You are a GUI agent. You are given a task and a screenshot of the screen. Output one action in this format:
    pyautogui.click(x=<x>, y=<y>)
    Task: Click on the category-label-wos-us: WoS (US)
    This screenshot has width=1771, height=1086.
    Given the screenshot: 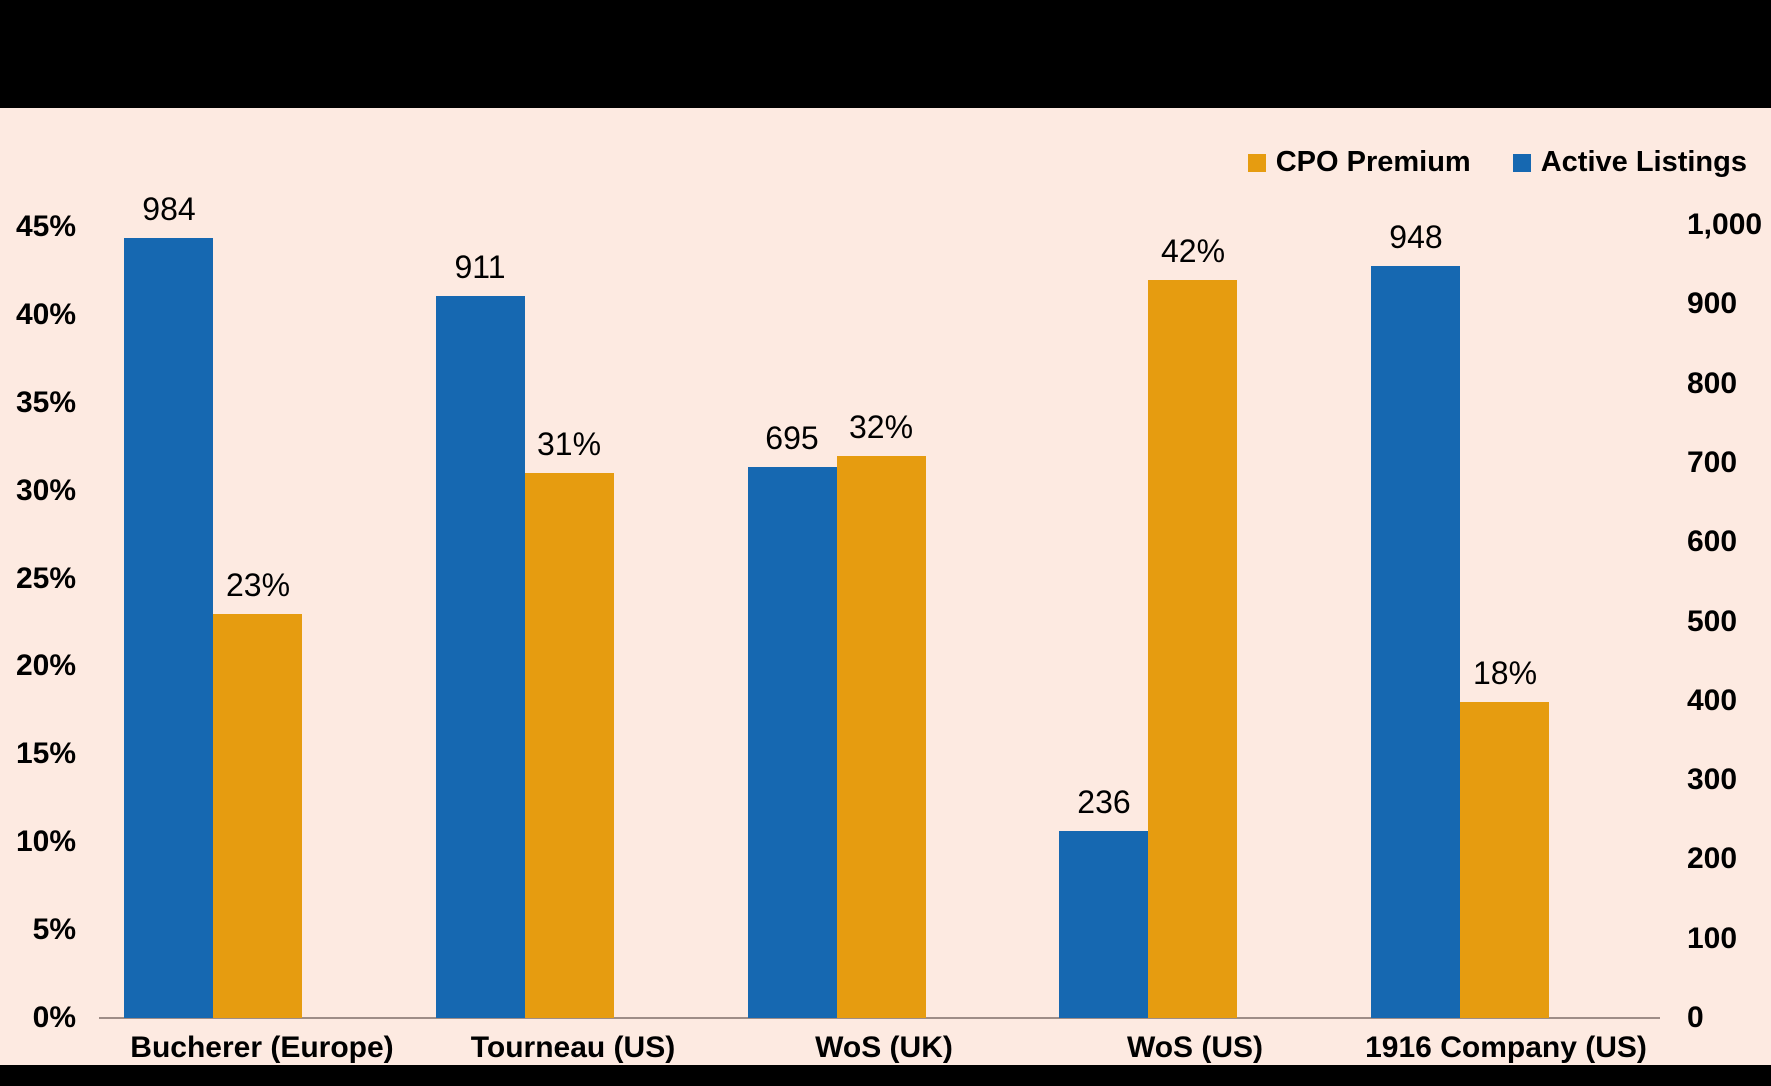 What is the action you would take?
    pyautogui.click(x=1195, y=1047)
    